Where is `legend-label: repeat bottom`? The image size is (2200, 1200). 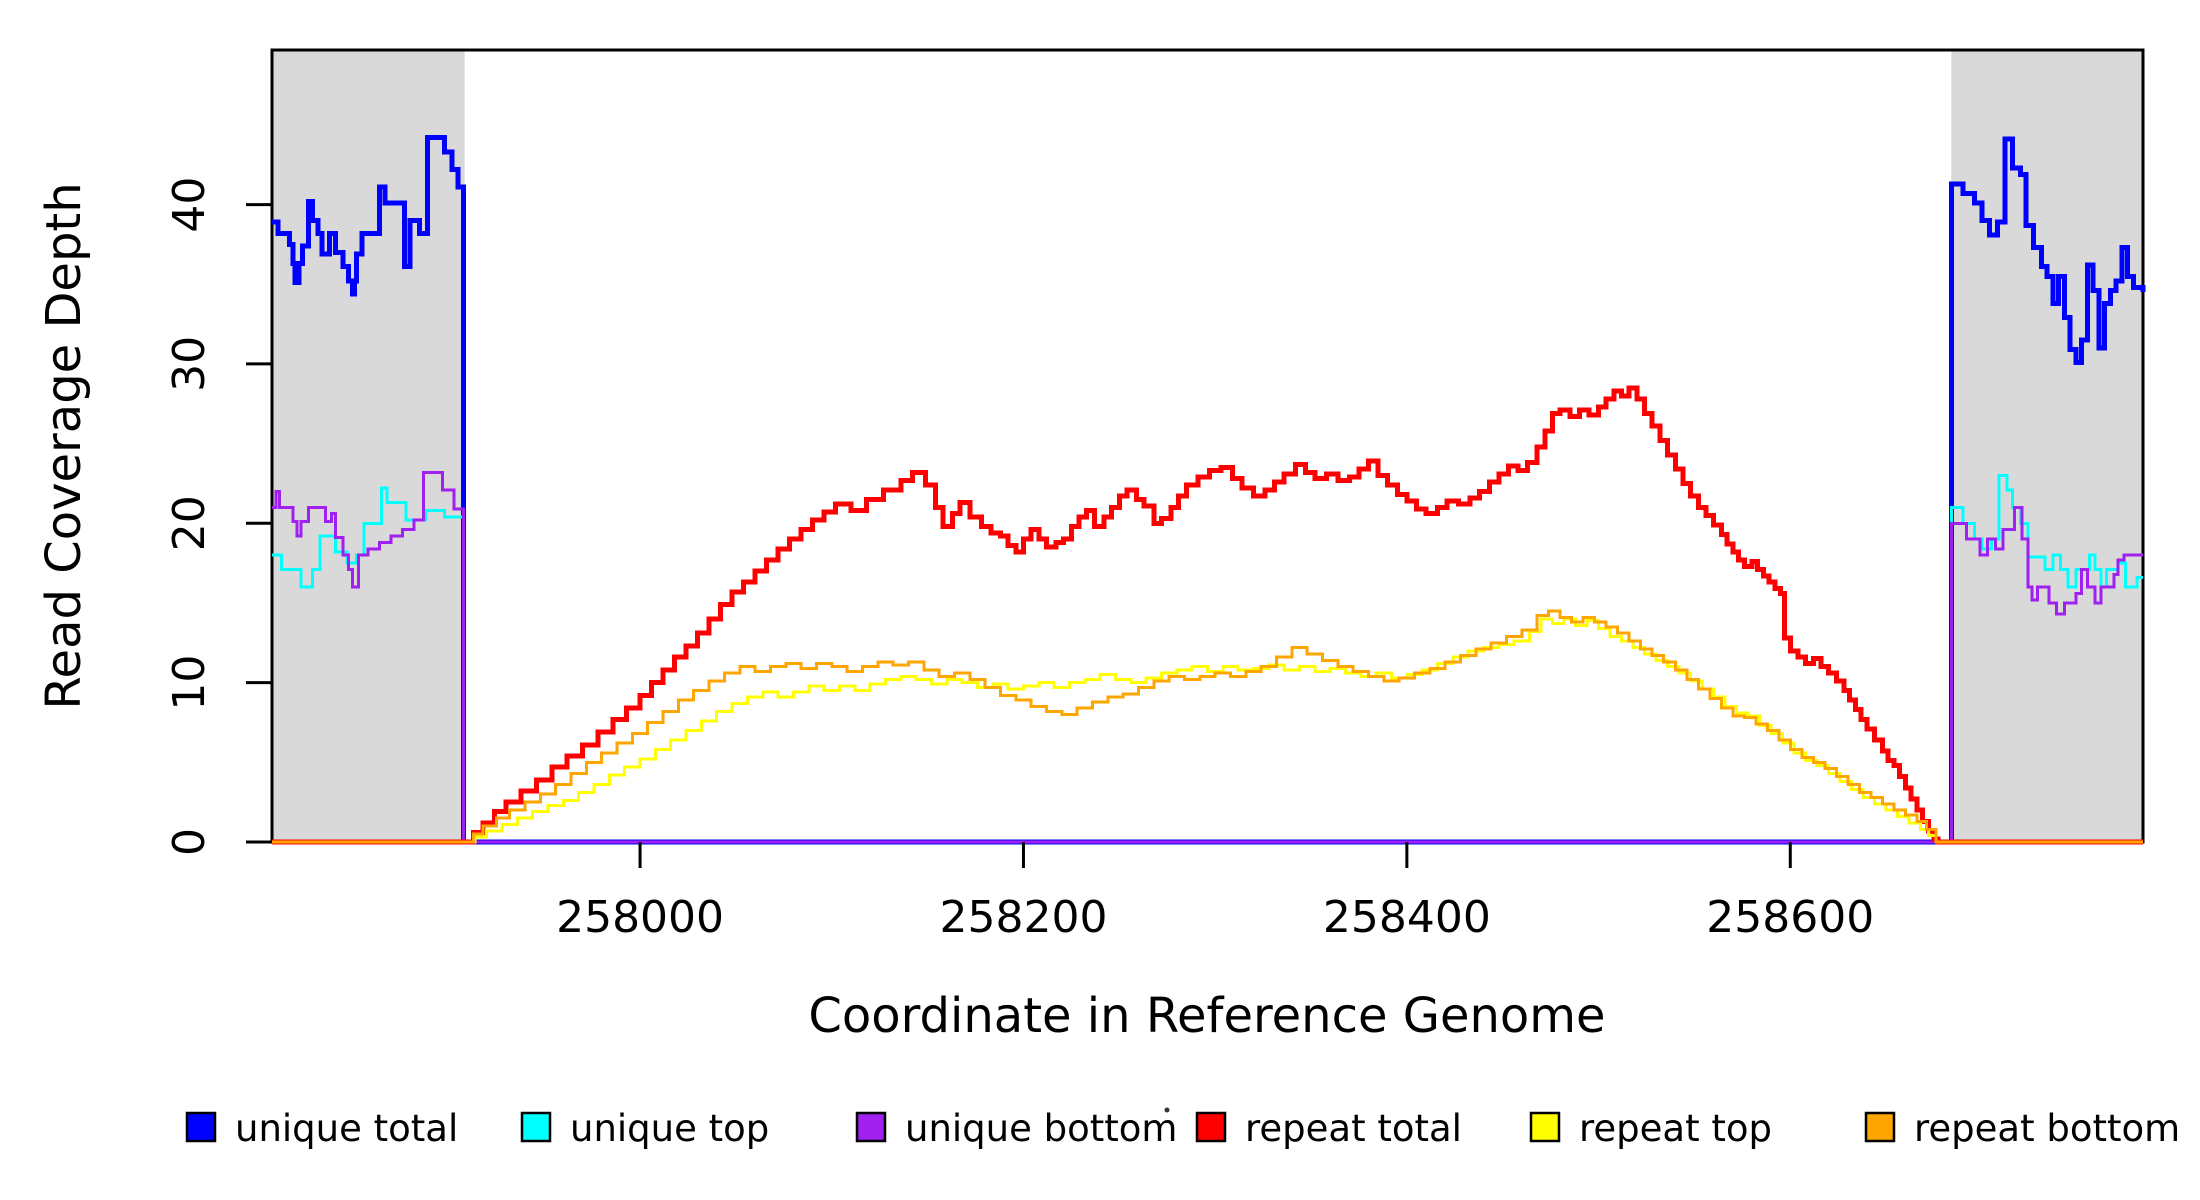
legend-label: repeat bottom is located at coordinates (2047, 1128).